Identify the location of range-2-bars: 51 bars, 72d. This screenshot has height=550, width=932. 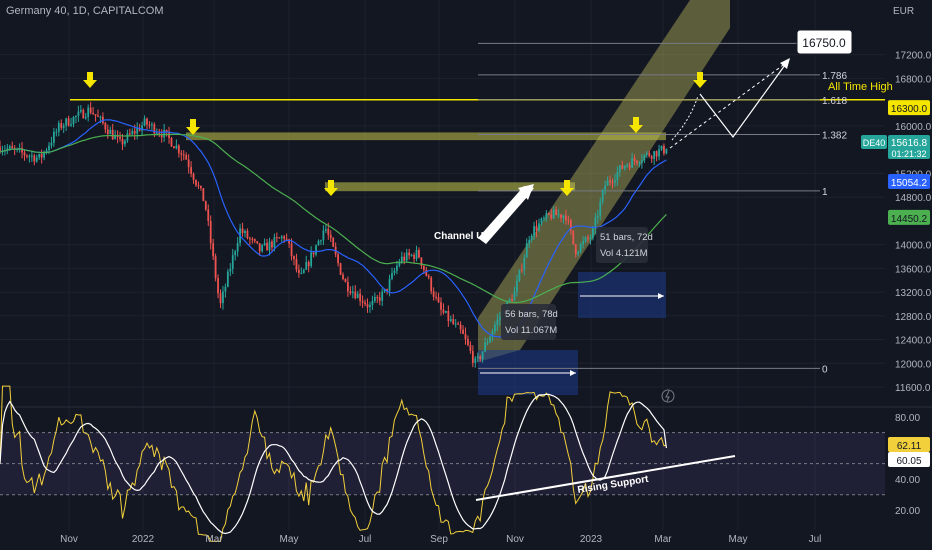
(626, 237).